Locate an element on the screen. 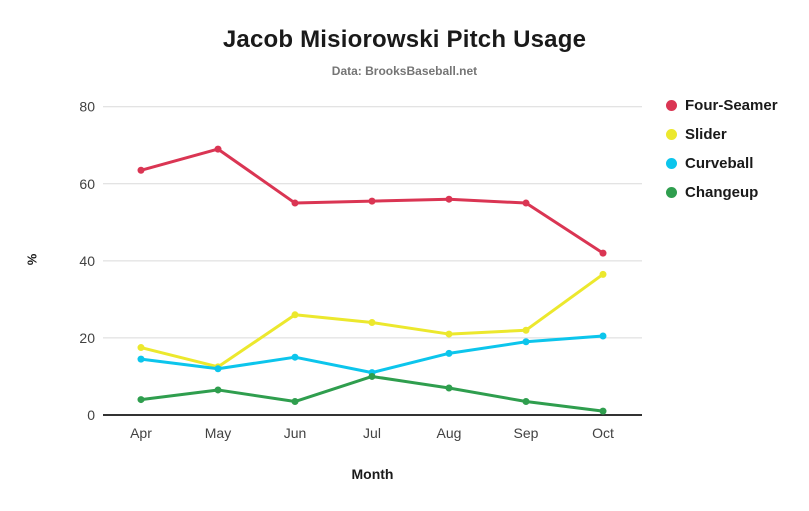 The image size is (809, 511). legend-label: Four-Seamer is located at coordinates (731, 105).